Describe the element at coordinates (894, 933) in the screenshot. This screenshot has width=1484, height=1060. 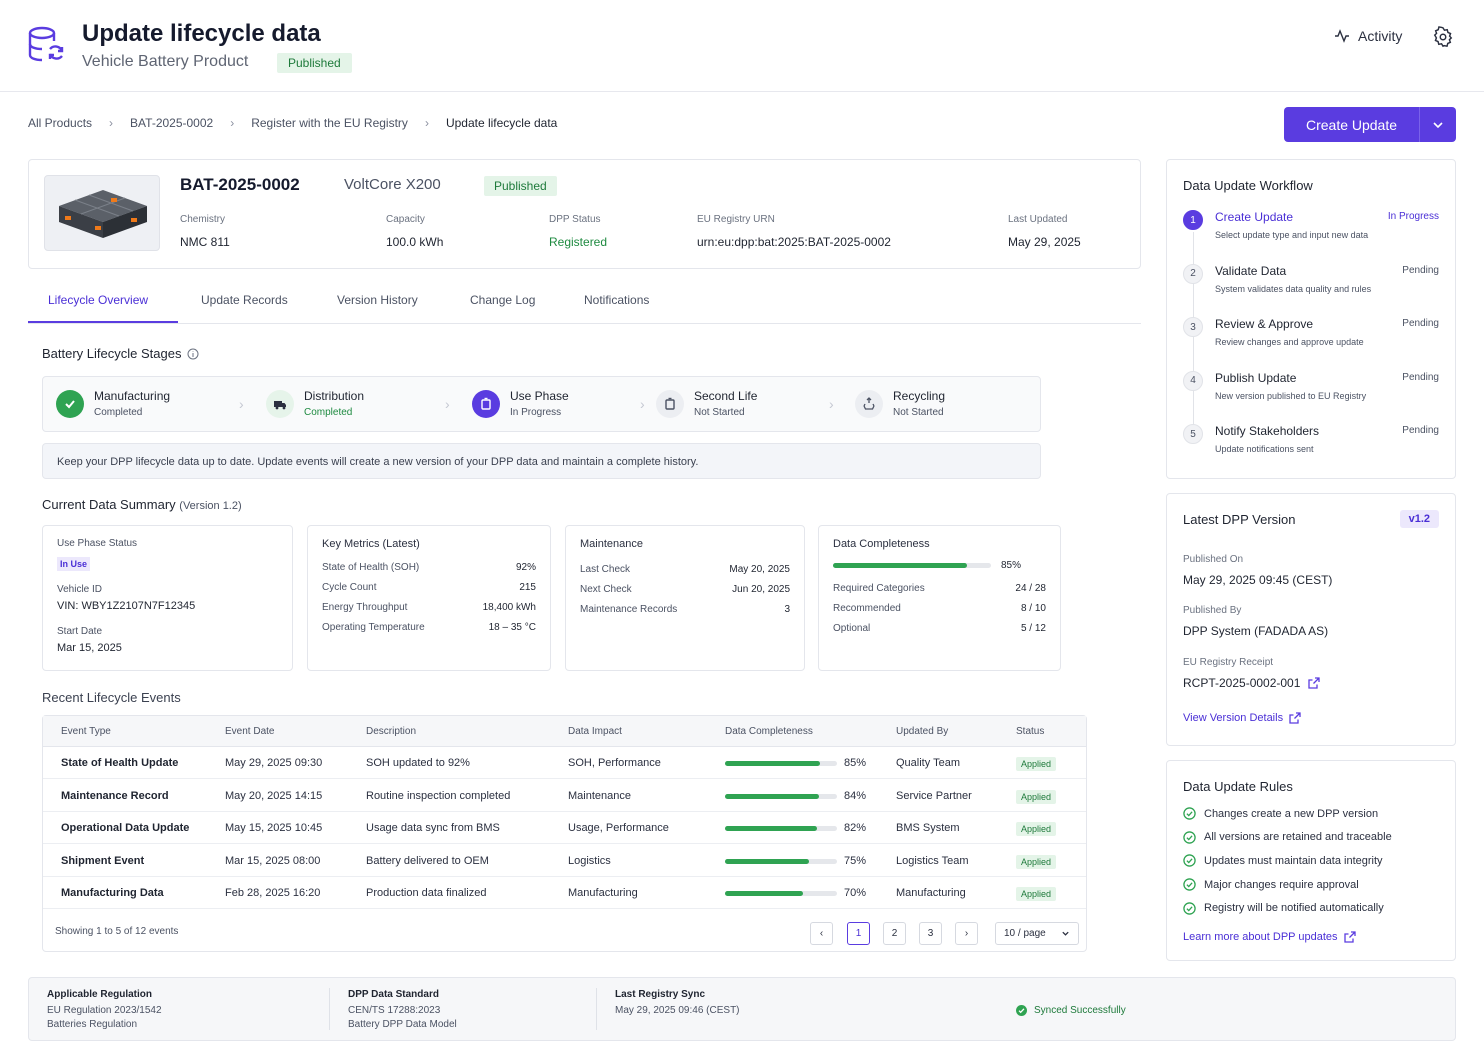
I see `page-button: 2` at that location.